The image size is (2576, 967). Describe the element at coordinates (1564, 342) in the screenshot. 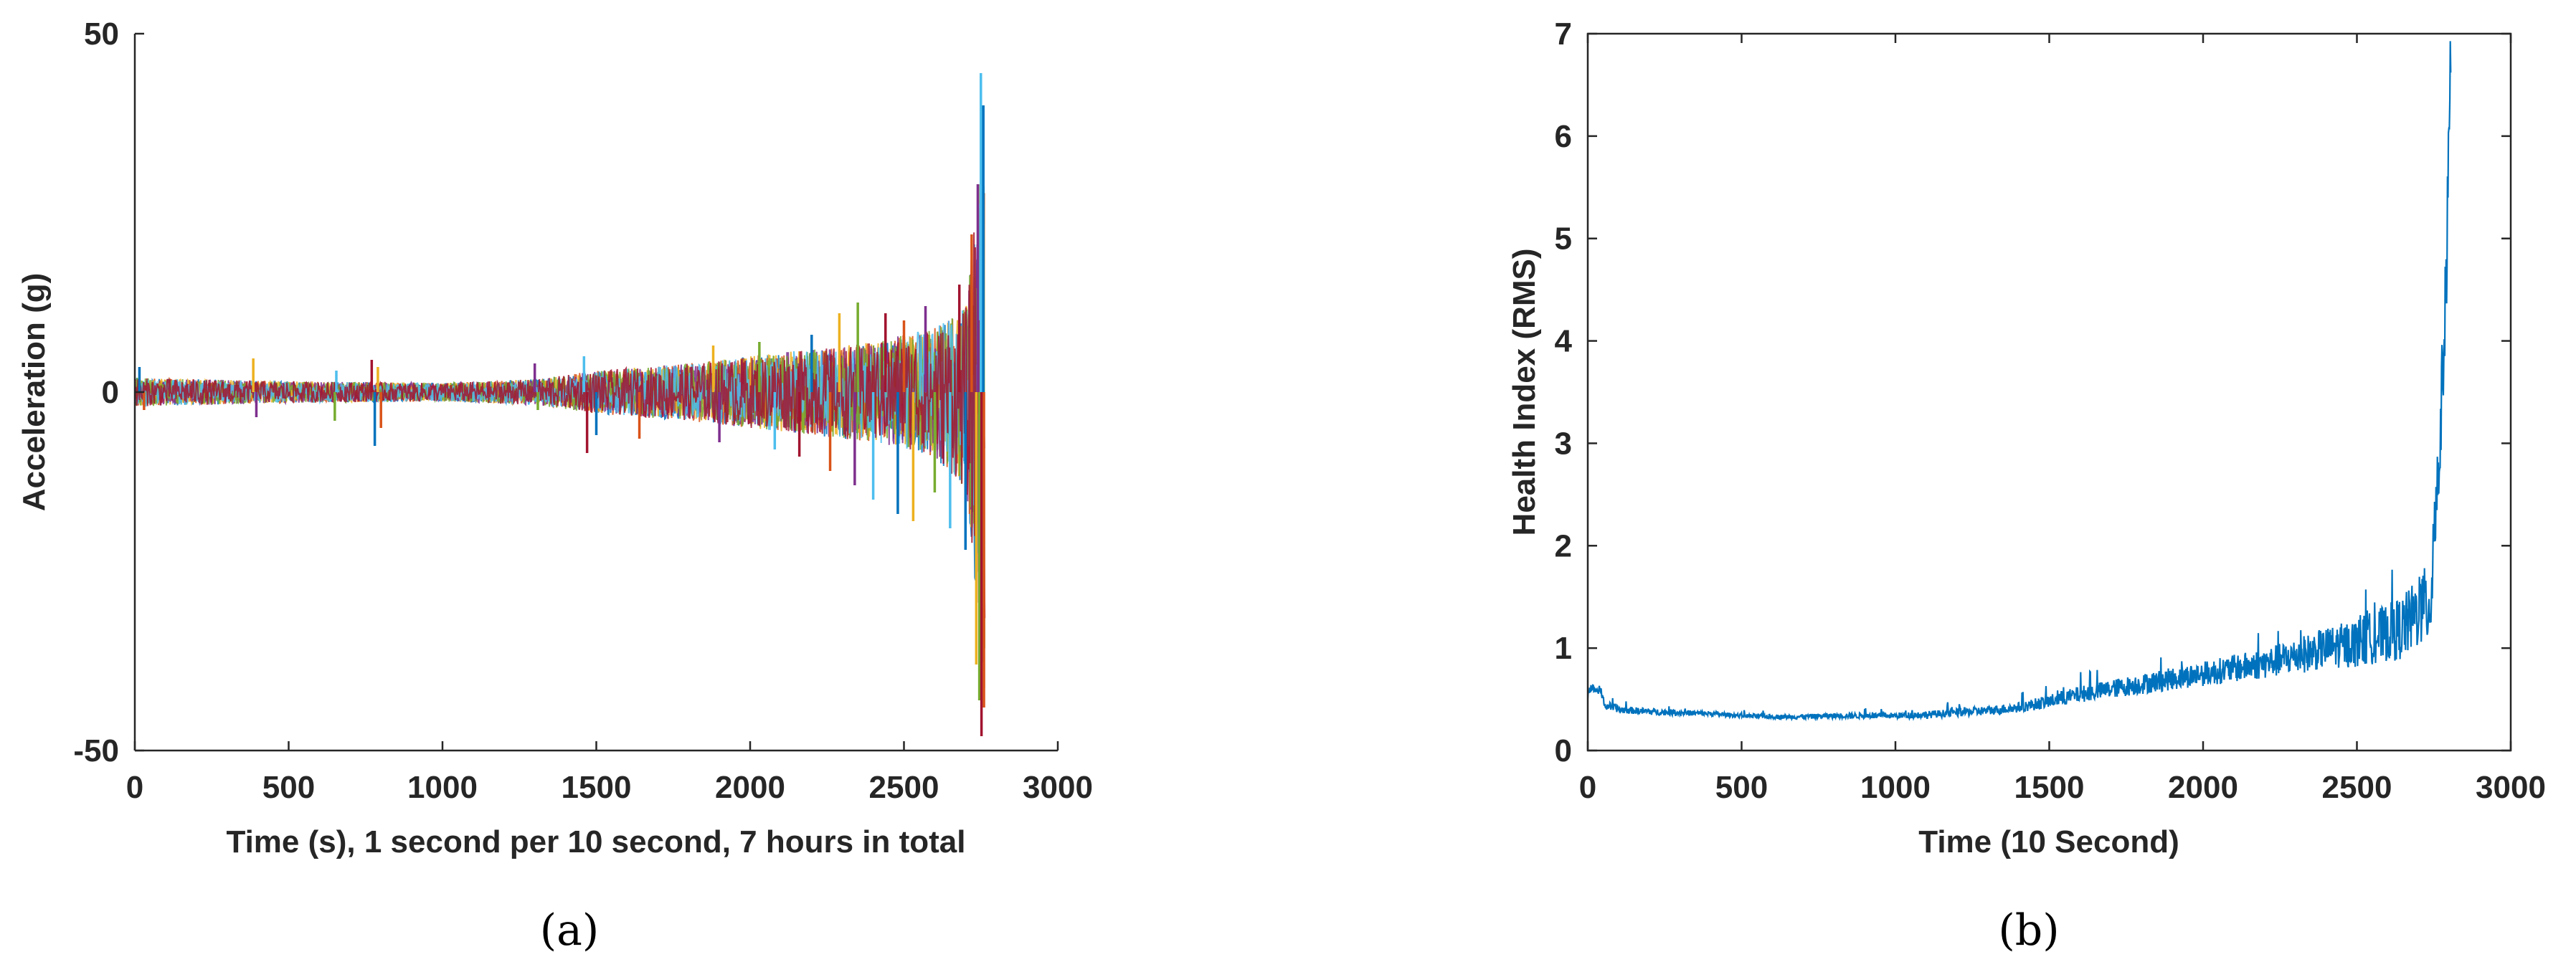

I see `y-tick-label: 4` at that location.